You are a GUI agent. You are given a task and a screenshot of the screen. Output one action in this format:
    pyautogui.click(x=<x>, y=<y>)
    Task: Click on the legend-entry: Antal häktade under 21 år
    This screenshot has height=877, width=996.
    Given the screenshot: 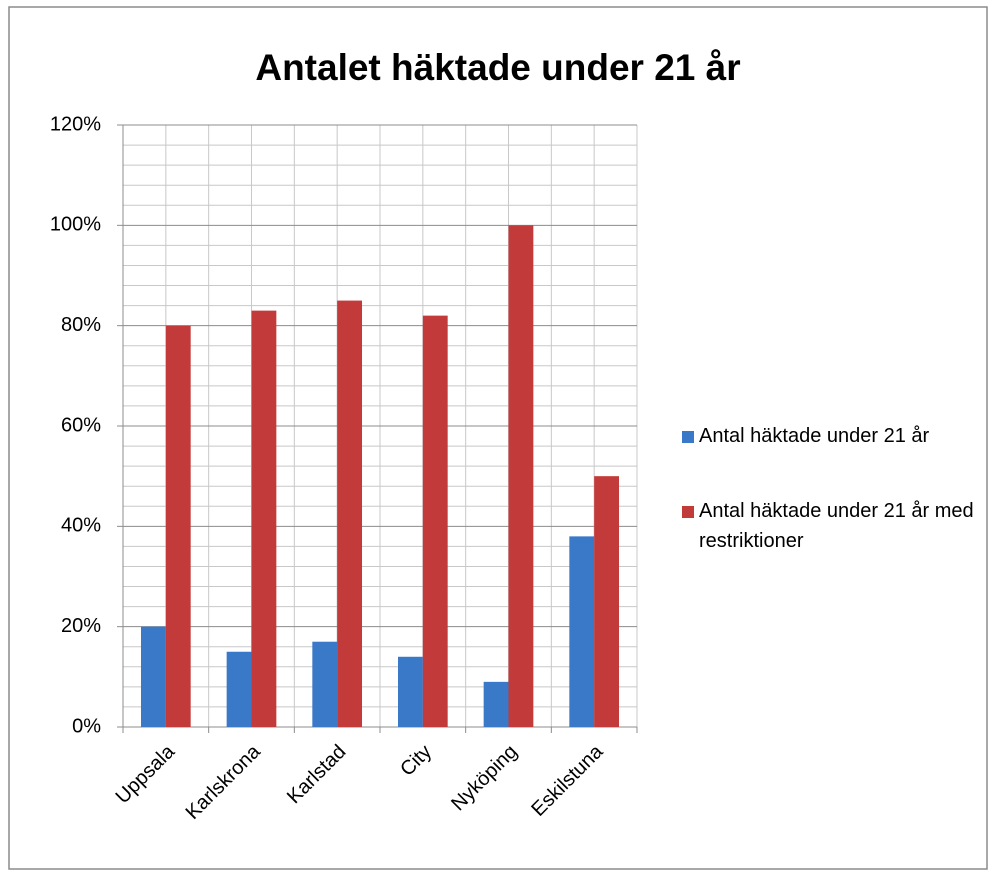 What is the action you would take?
    pyautogui.click(x=814, y=436)
    